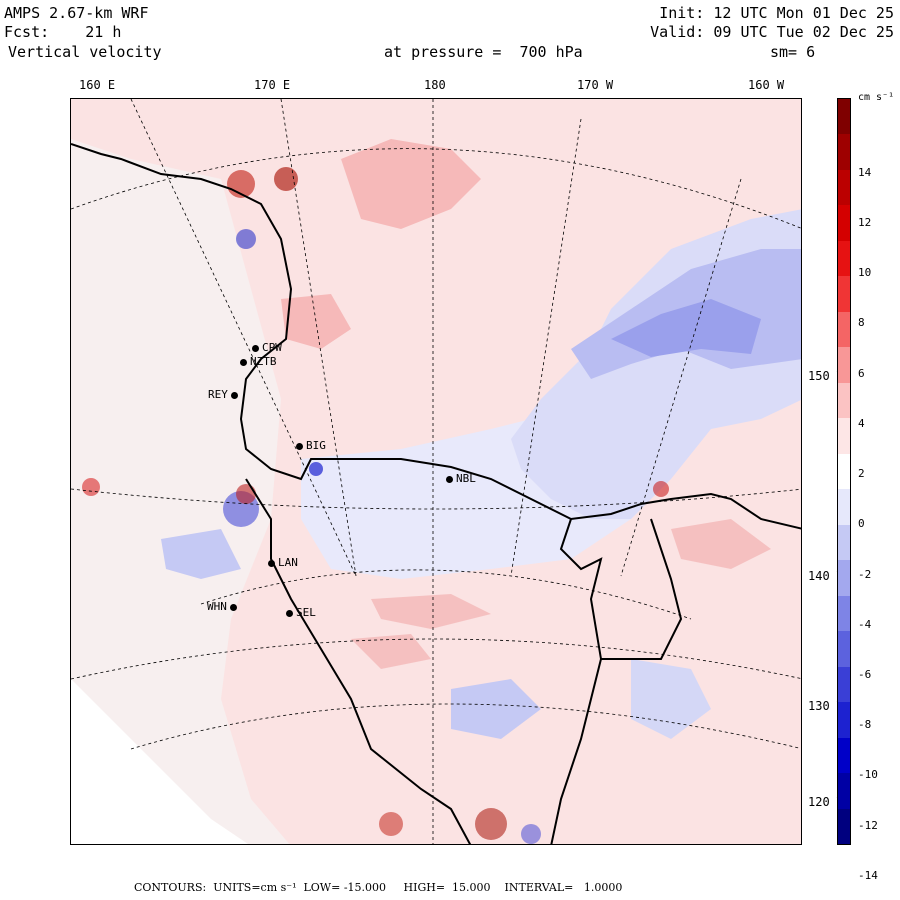  Describe the element at coordinates (772, 32) in the screenshot. I see `valid-time: Valid: 09 UTC Tue 02 Dec 25` at that location.